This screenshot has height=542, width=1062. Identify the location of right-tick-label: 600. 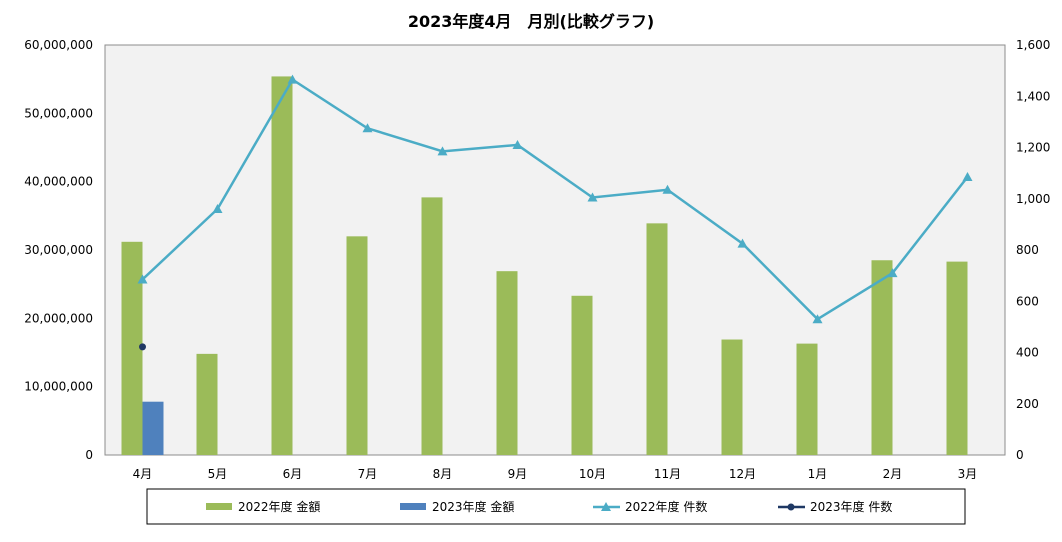
(1027, 301).